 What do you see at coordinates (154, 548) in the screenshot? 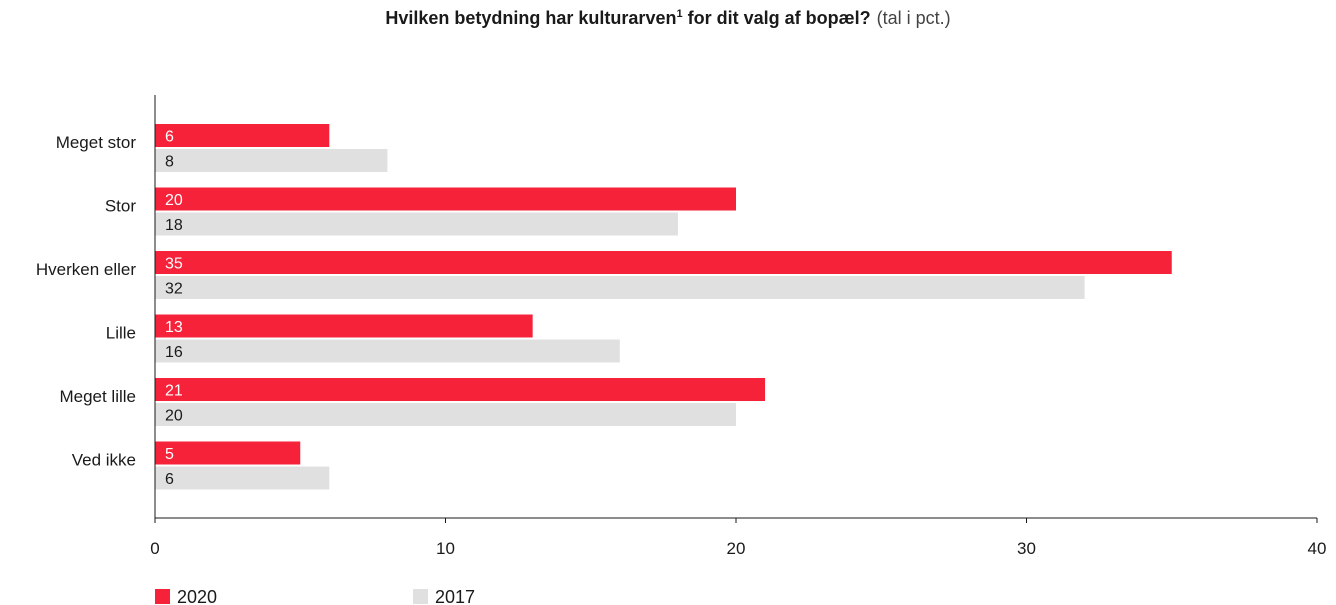
I see `x-tick-label: 0` at bounding box center [154, 548].